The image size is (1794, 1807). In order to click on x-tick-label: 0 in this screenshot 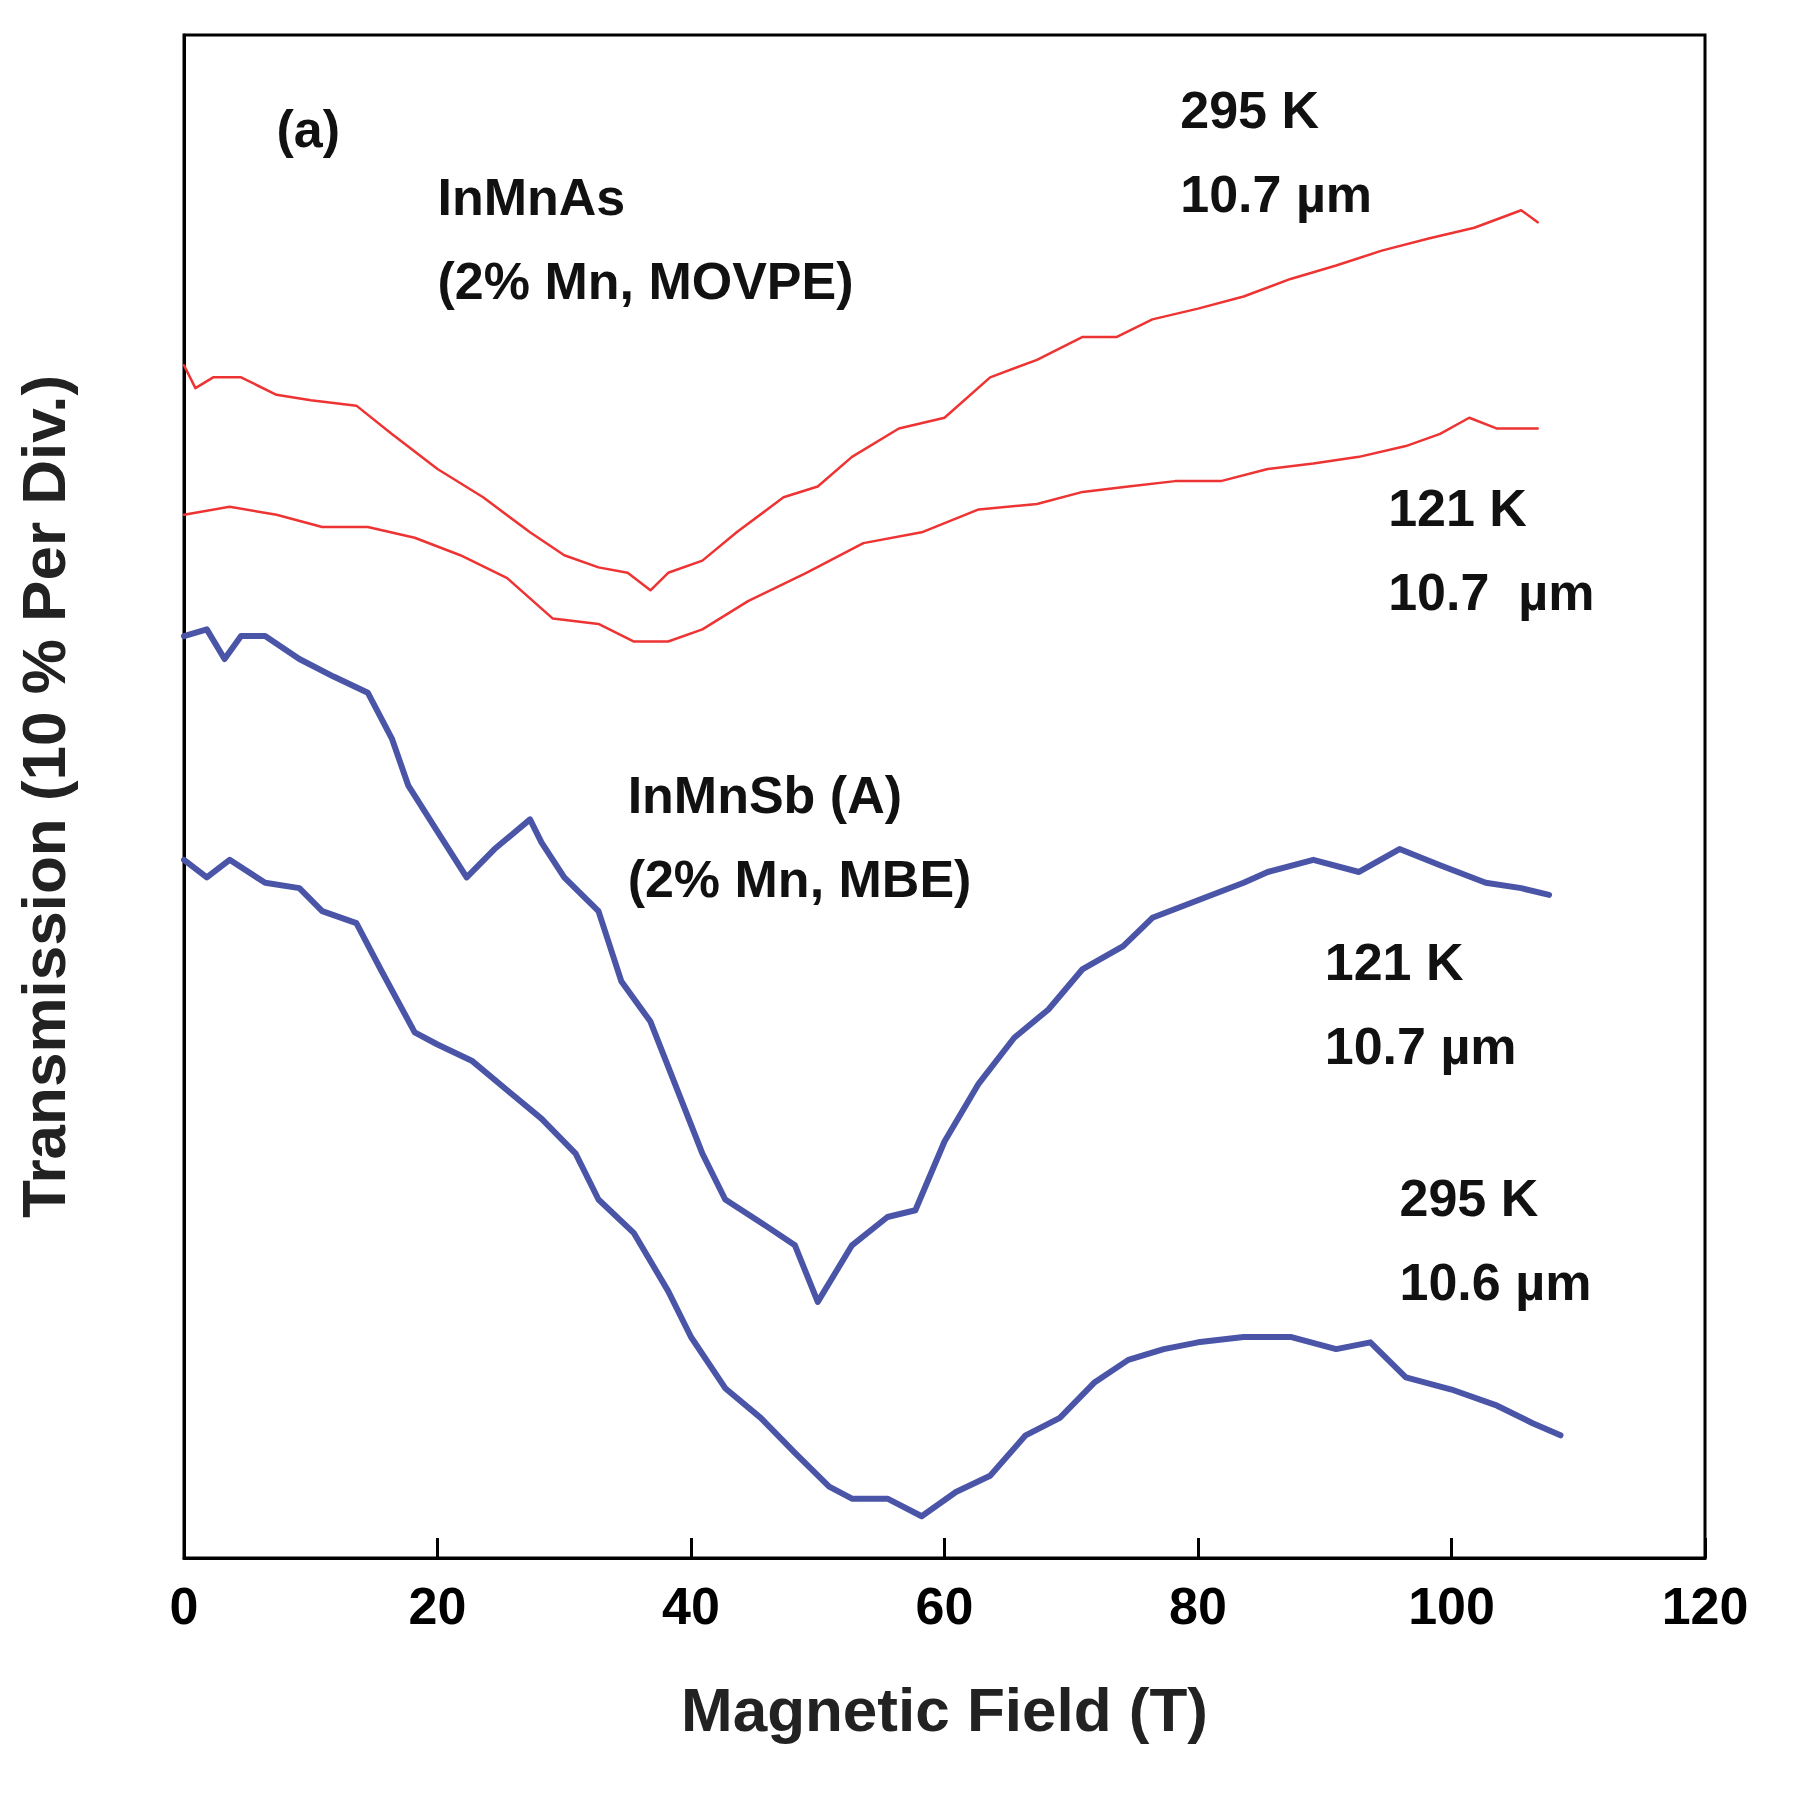, I will do `click(184, 1606)`.